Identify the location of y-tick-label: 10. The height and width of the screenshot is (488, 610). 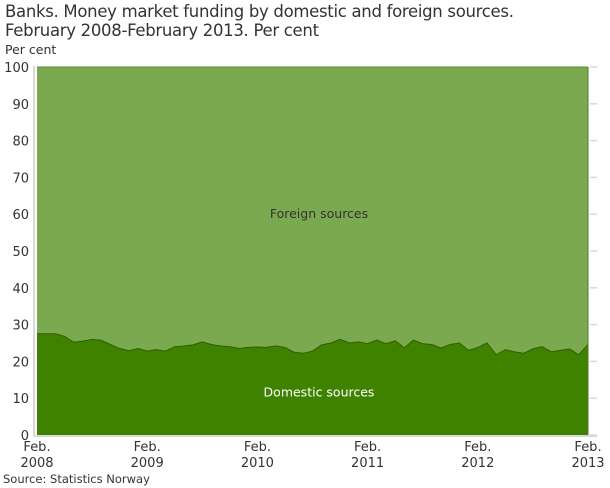
(20, 399).